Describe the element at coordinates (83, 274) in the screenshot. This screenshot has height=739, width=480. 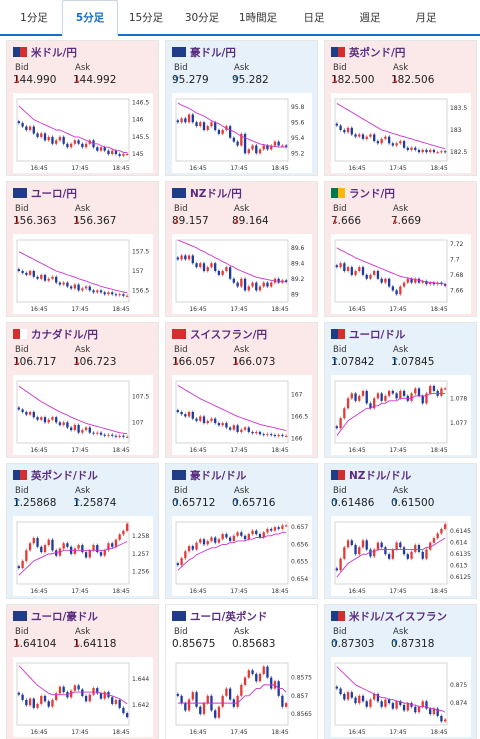
I see `price-chart: 157.5 157 156.5 16:45 17:45 18:45` at that location.